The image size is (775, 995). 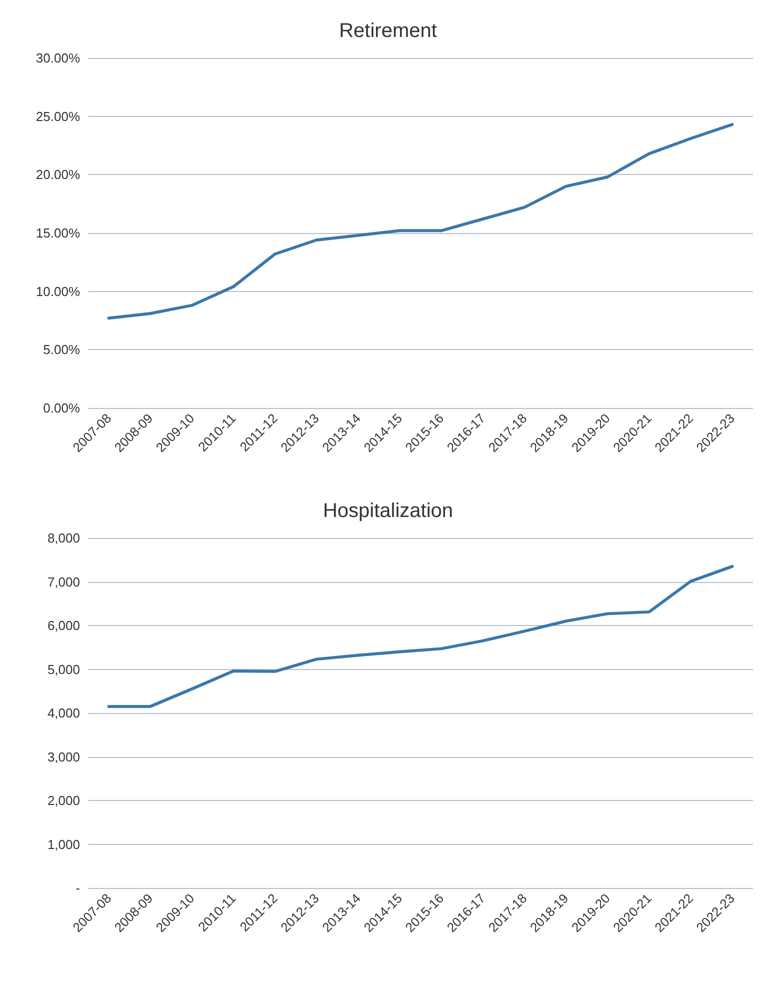 I want to click on y-tick-label: 20.00%, so click(x=58, y=174).